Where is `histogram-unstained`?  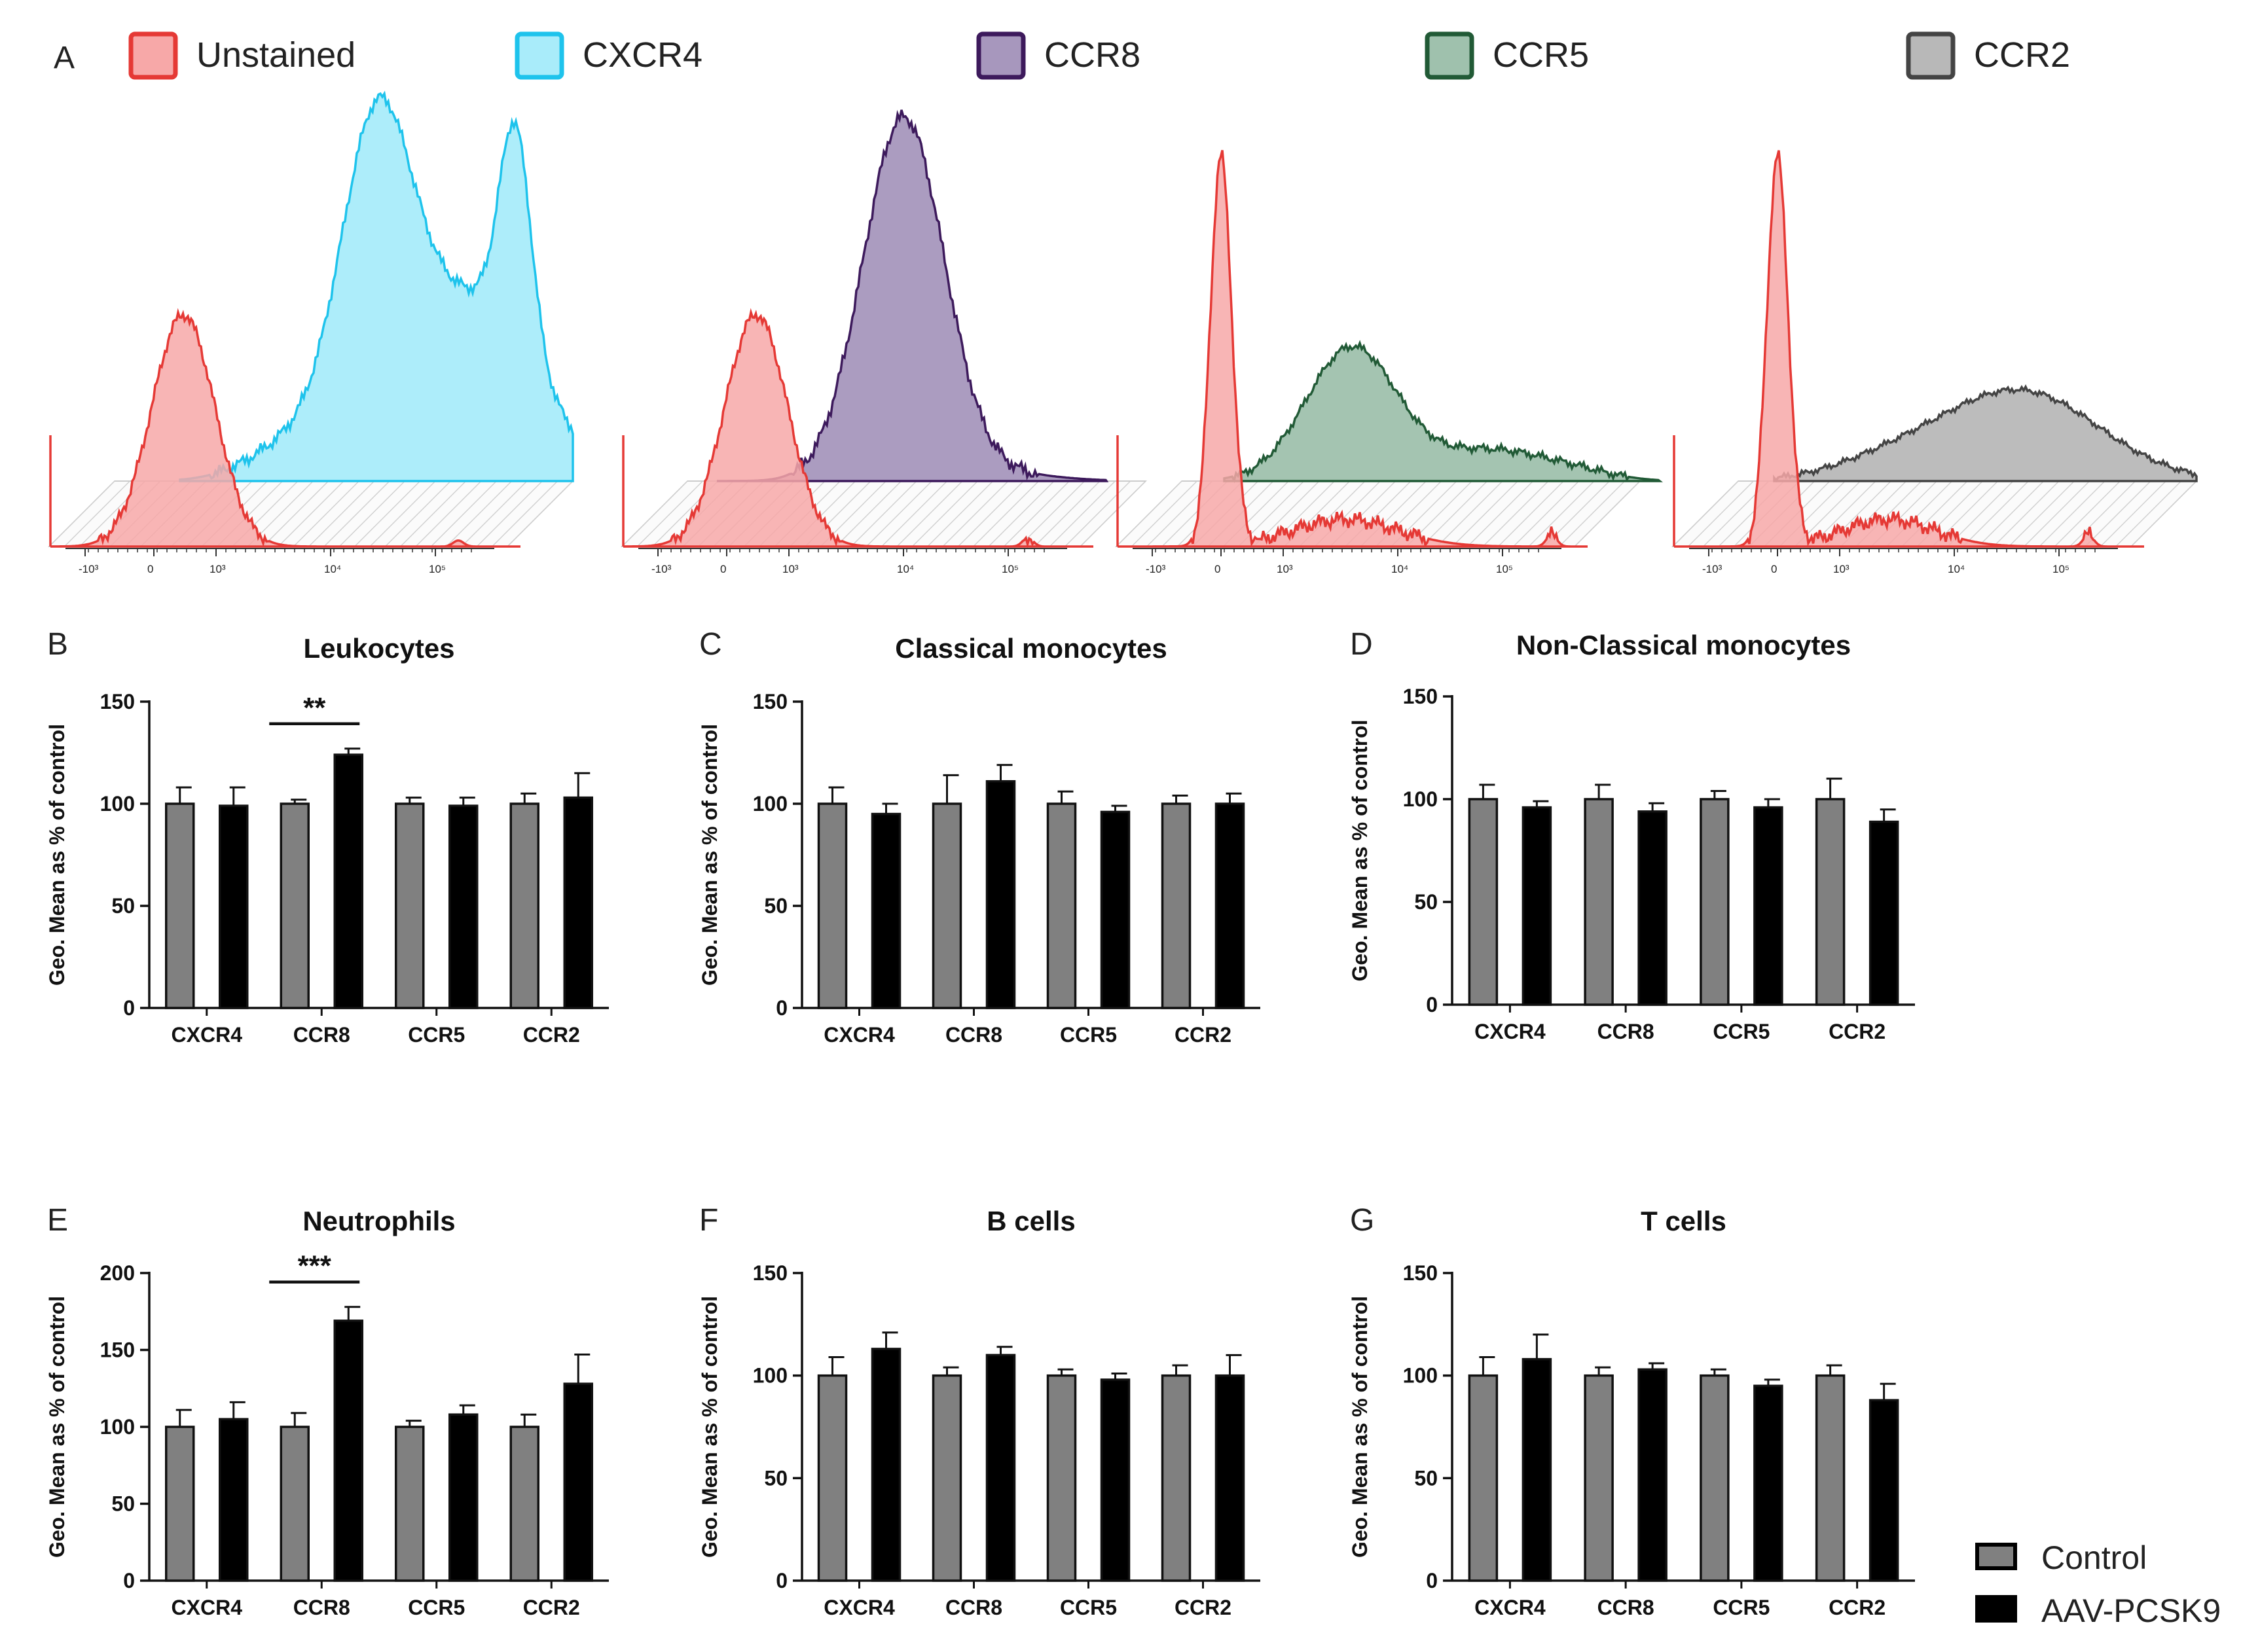
histogram-unstained is located at coordinates (1909, 349).